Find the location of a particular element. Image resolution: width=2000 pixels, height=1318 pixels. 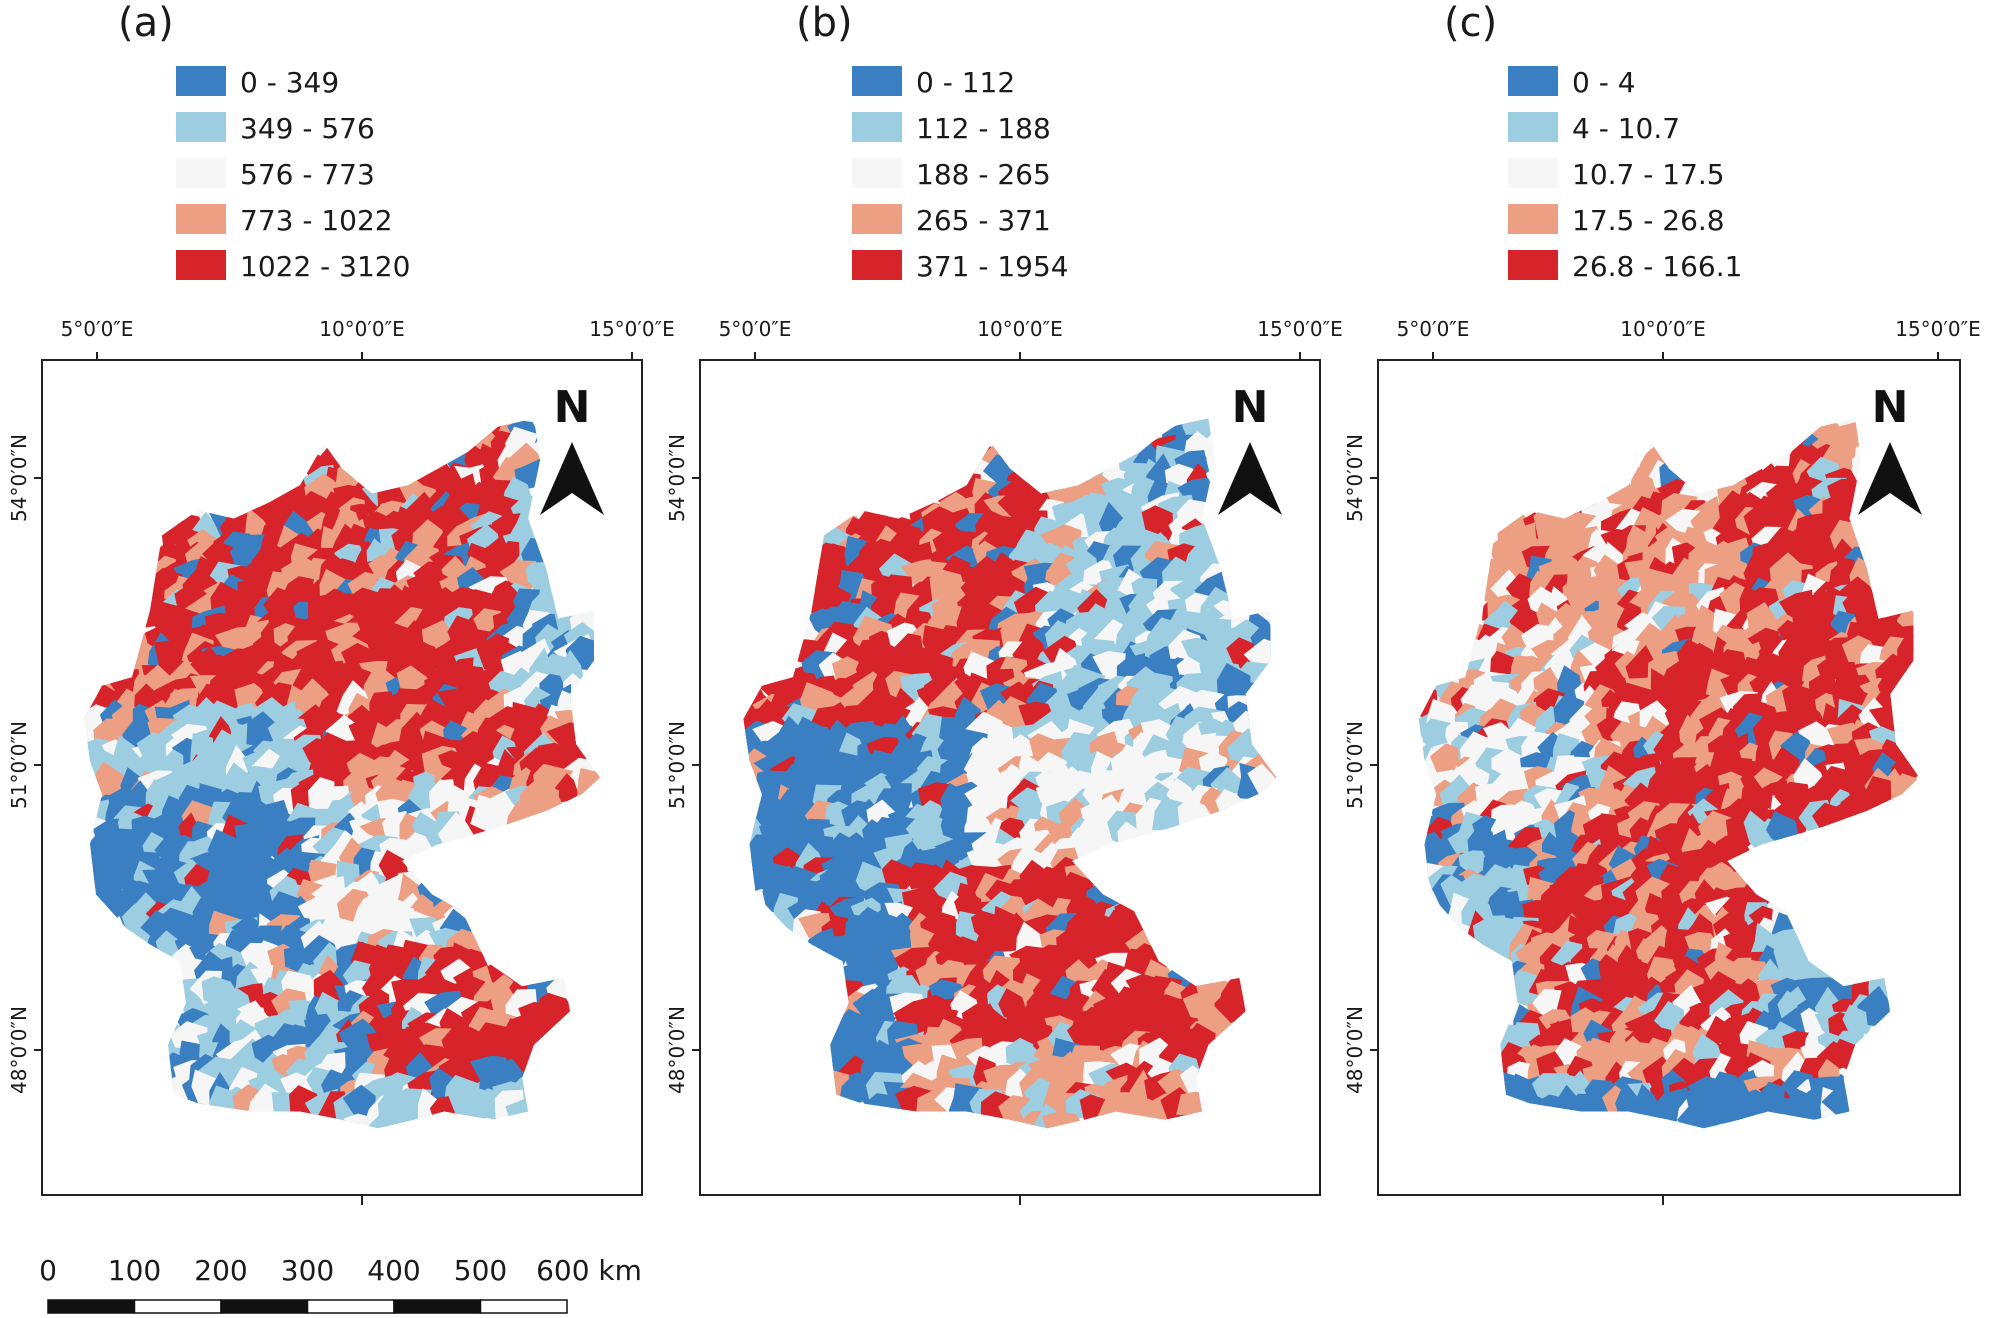

legend-label: 10.7 - 17.5 is located at coordinates (1648, 174).